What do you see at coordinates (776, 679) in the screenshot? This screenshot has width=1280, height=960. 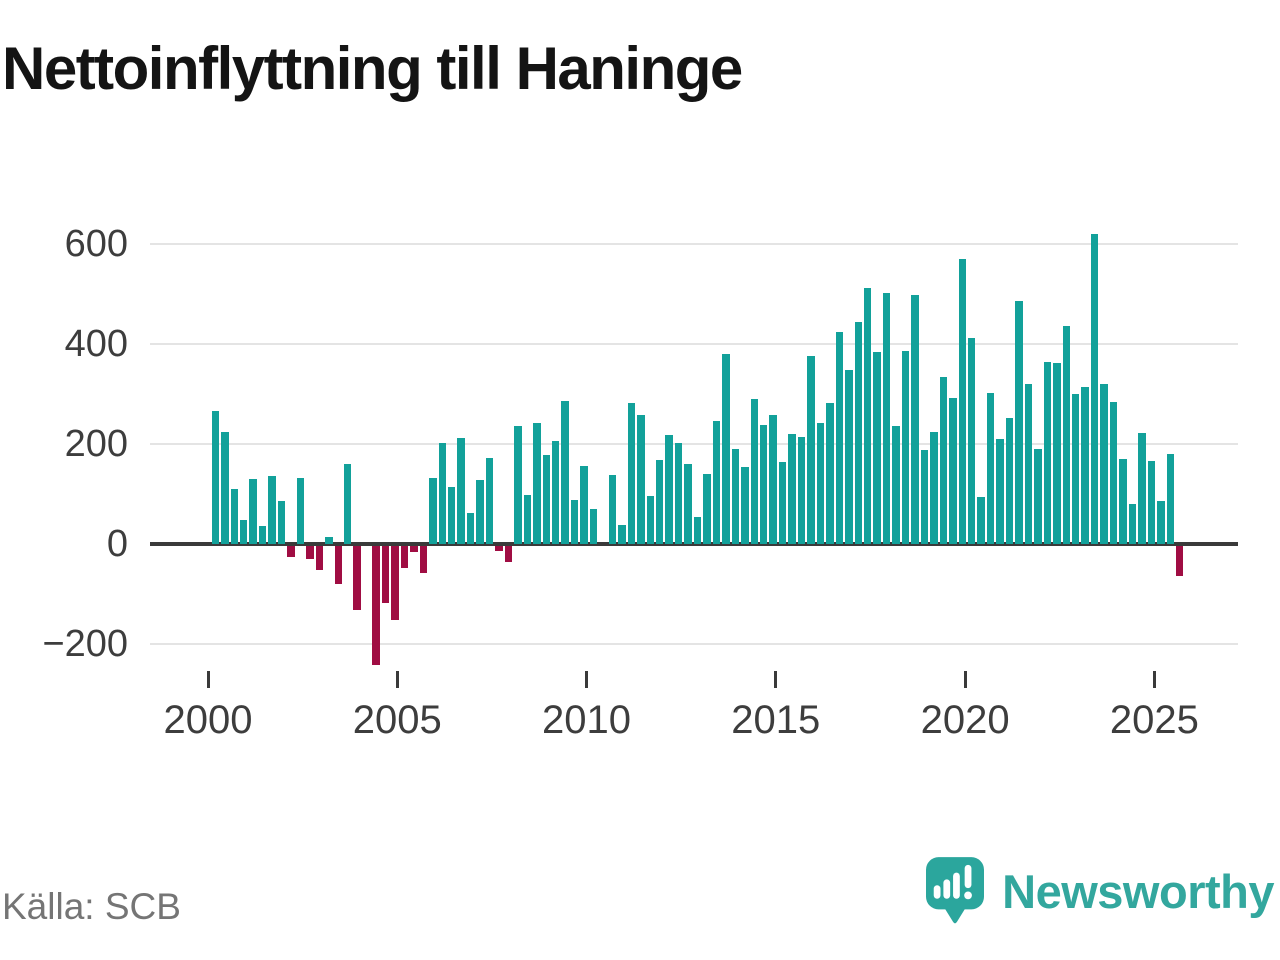 I see `x-axis-tick-2015` at bounding box center [776, 679].